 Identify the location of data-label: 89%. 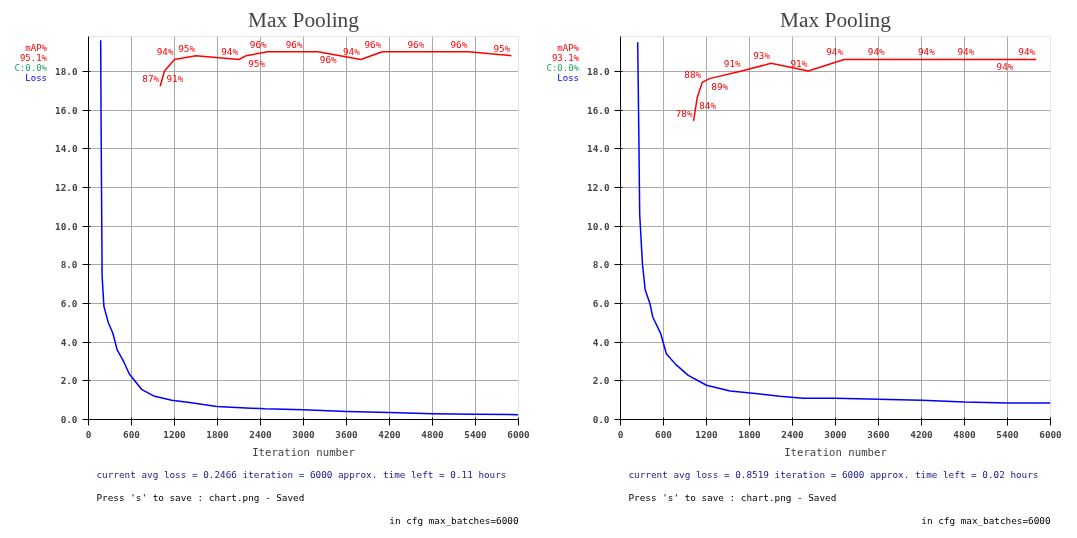
(720, 86).